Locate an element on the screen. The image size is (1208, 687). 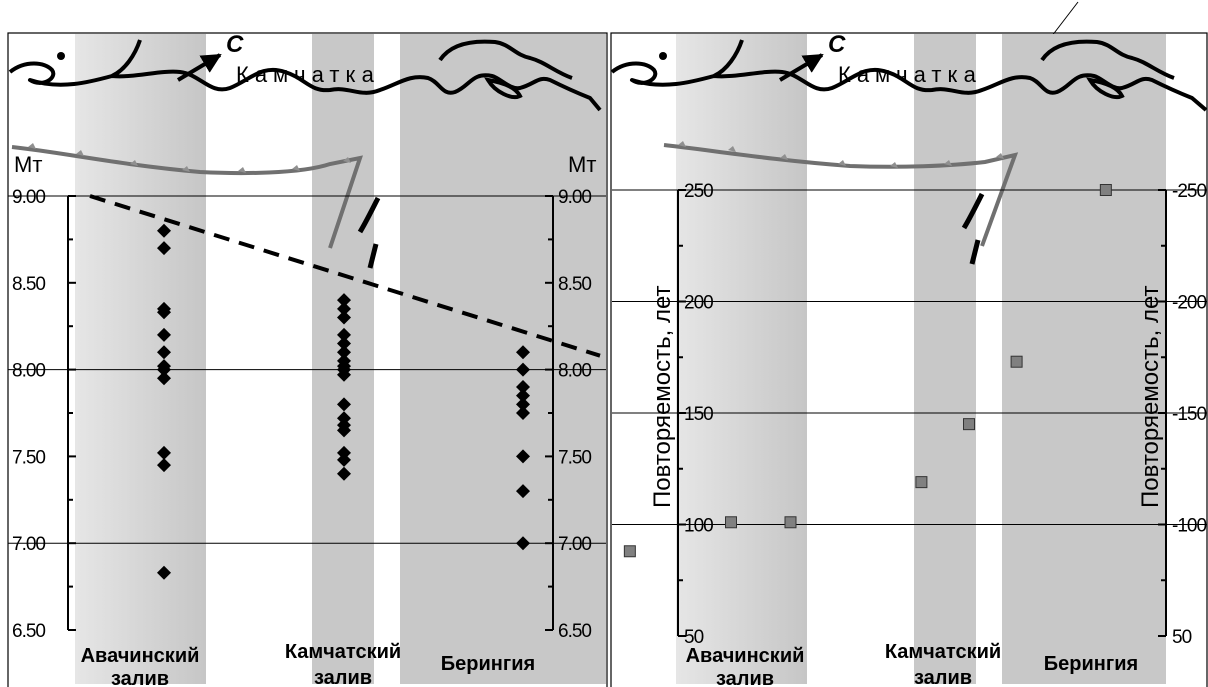
left-tick-label: 8.50 is located at coordinates (28, 284).